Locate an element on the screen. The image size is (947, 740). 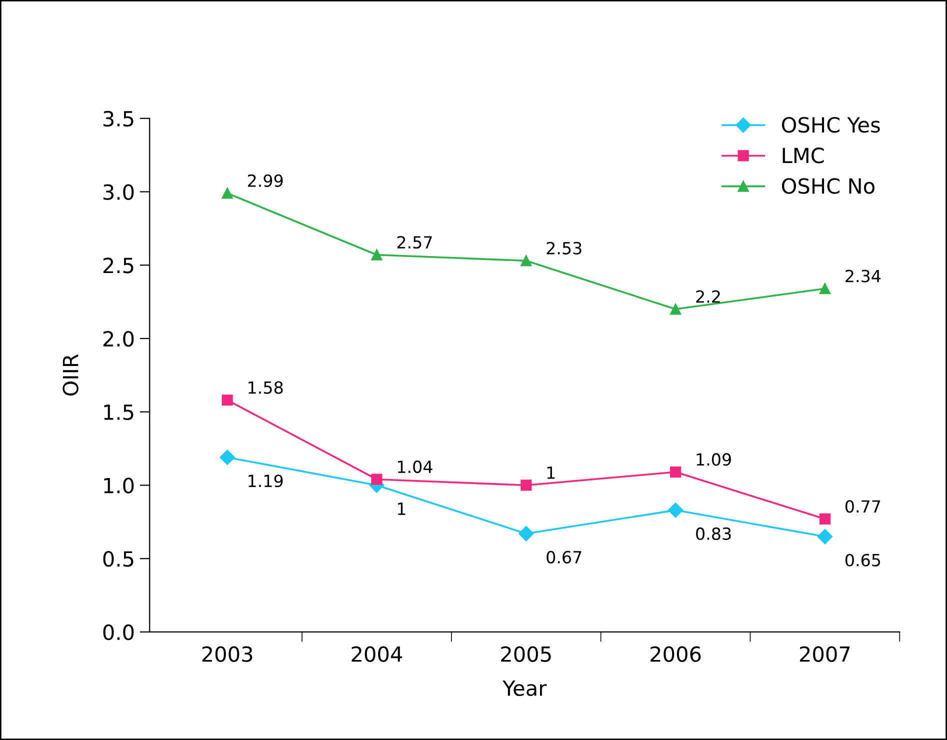
y-tick-label: 2.5 is located at coordinates (118, 266).